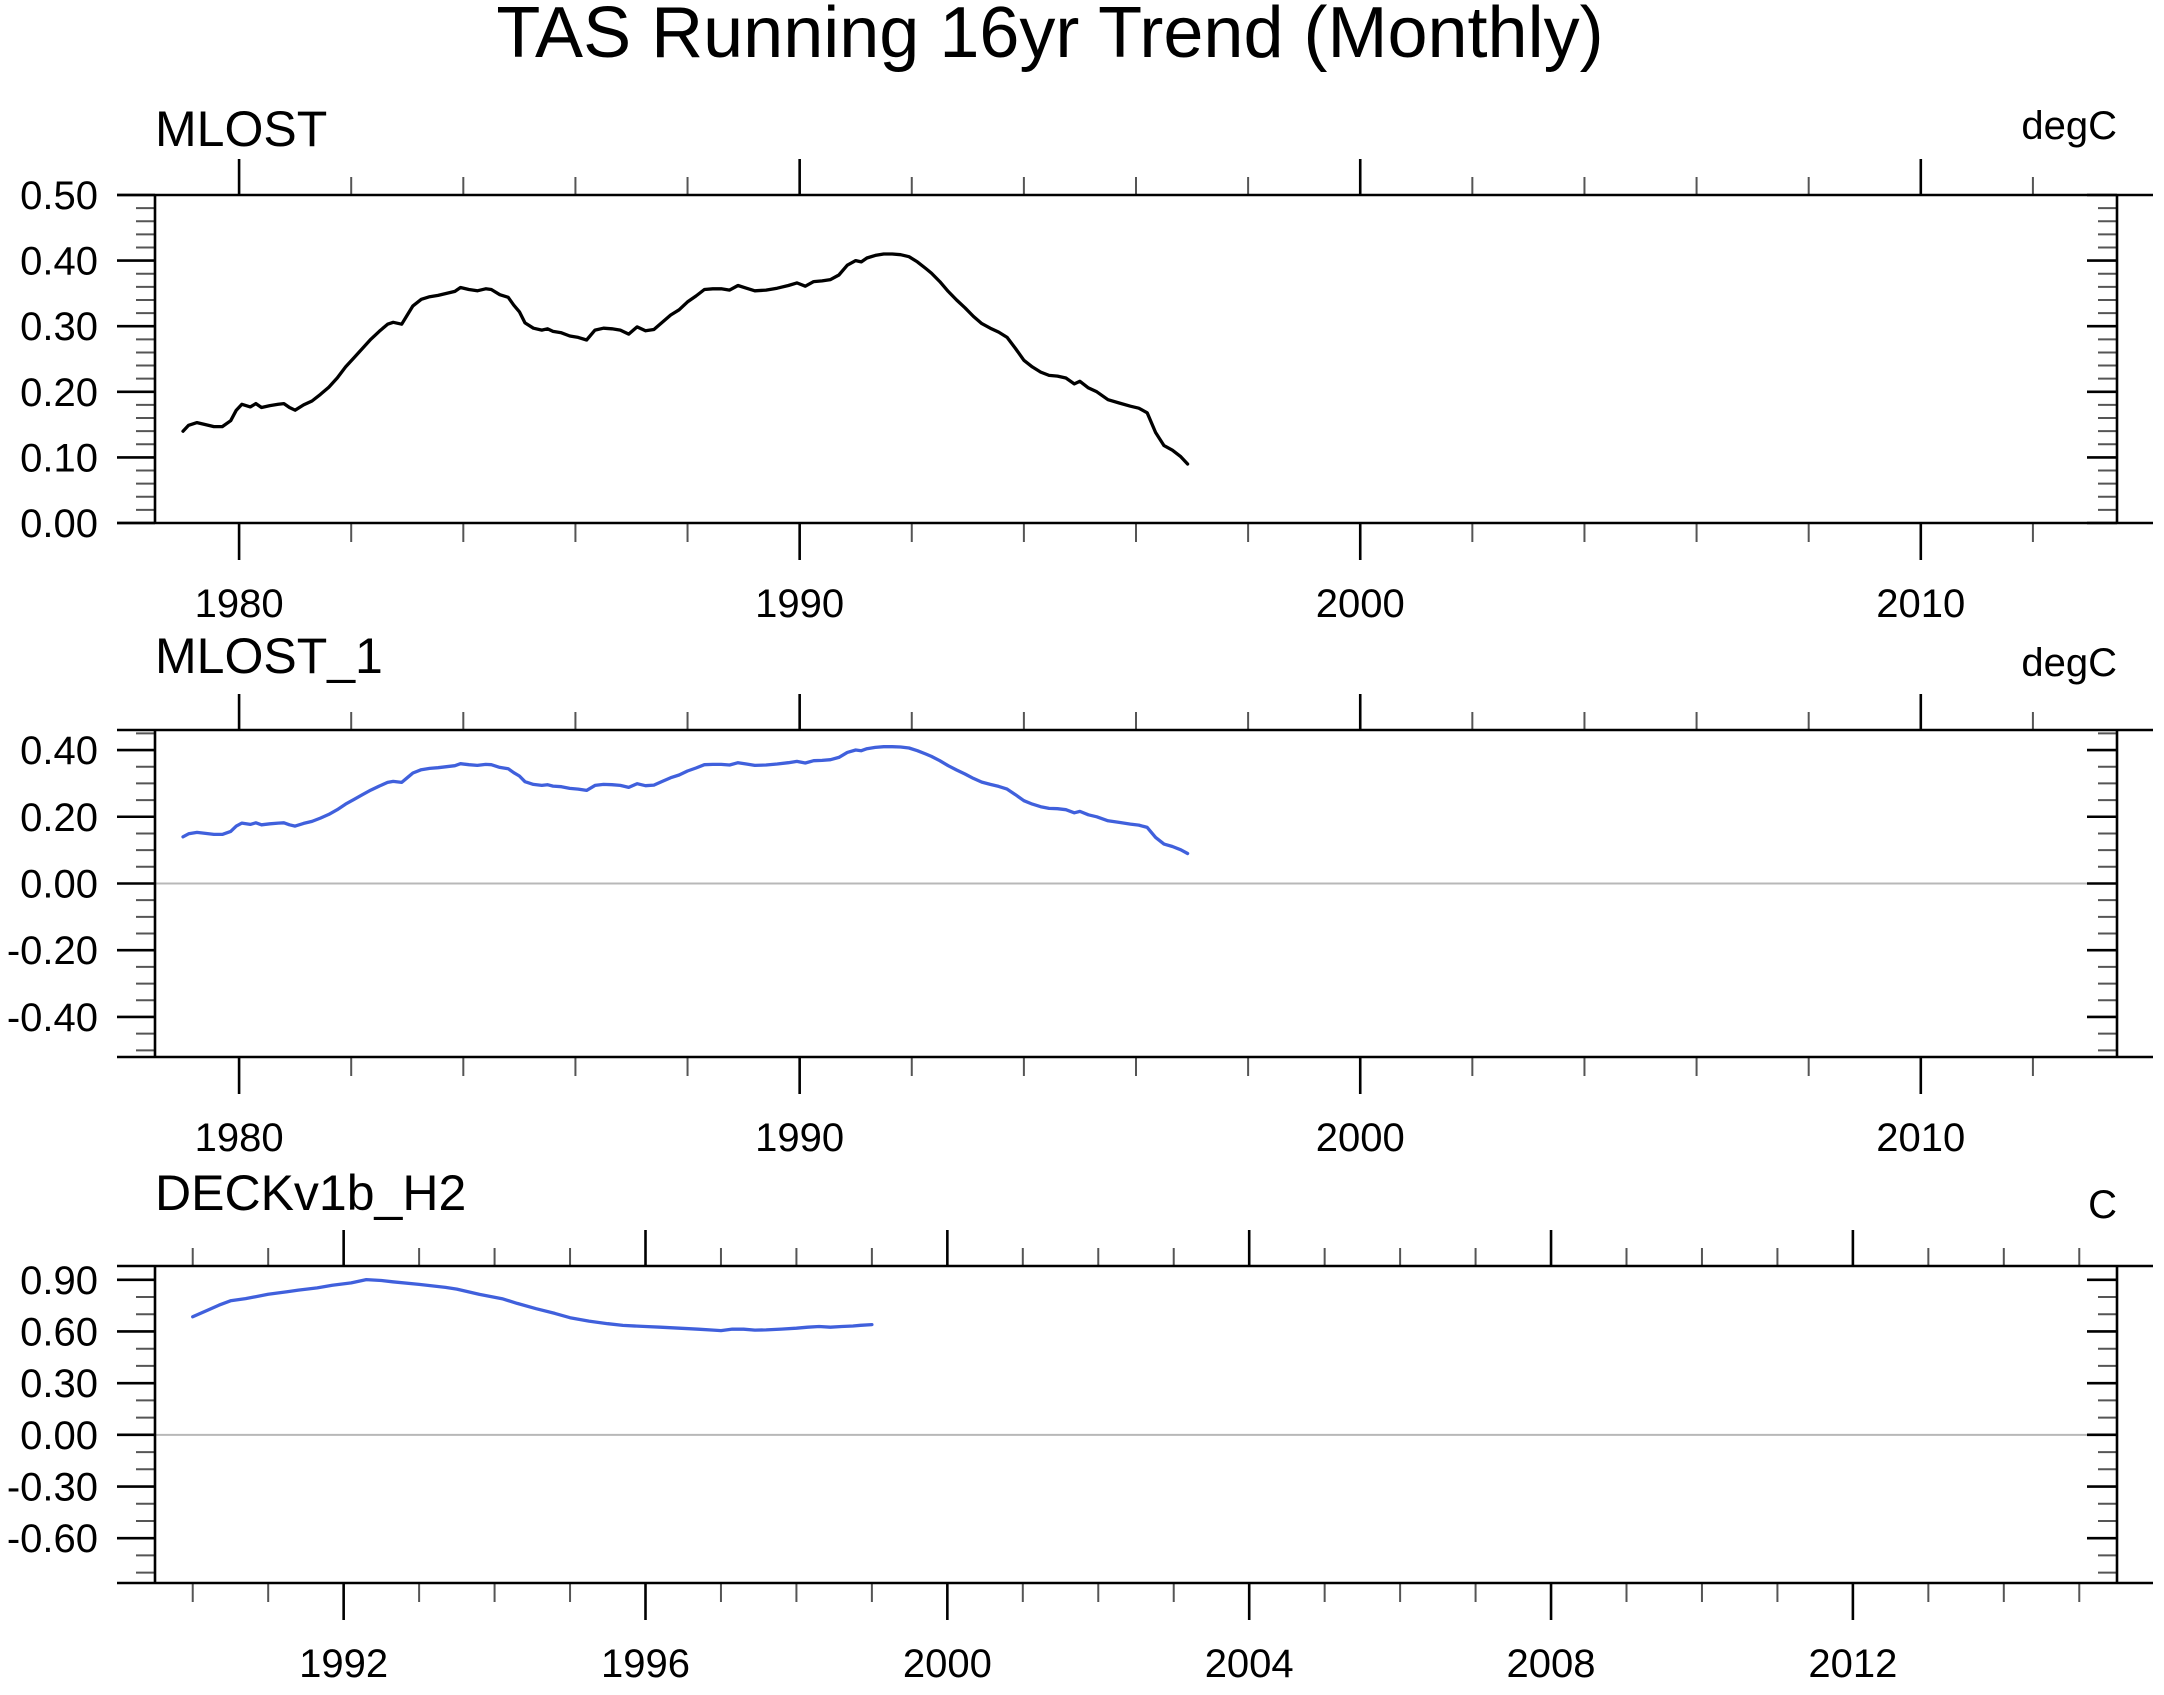  Describe the element at coordinates (52, 1488) in the screenshot. I see `y-tick-label: -0.30` at that location.